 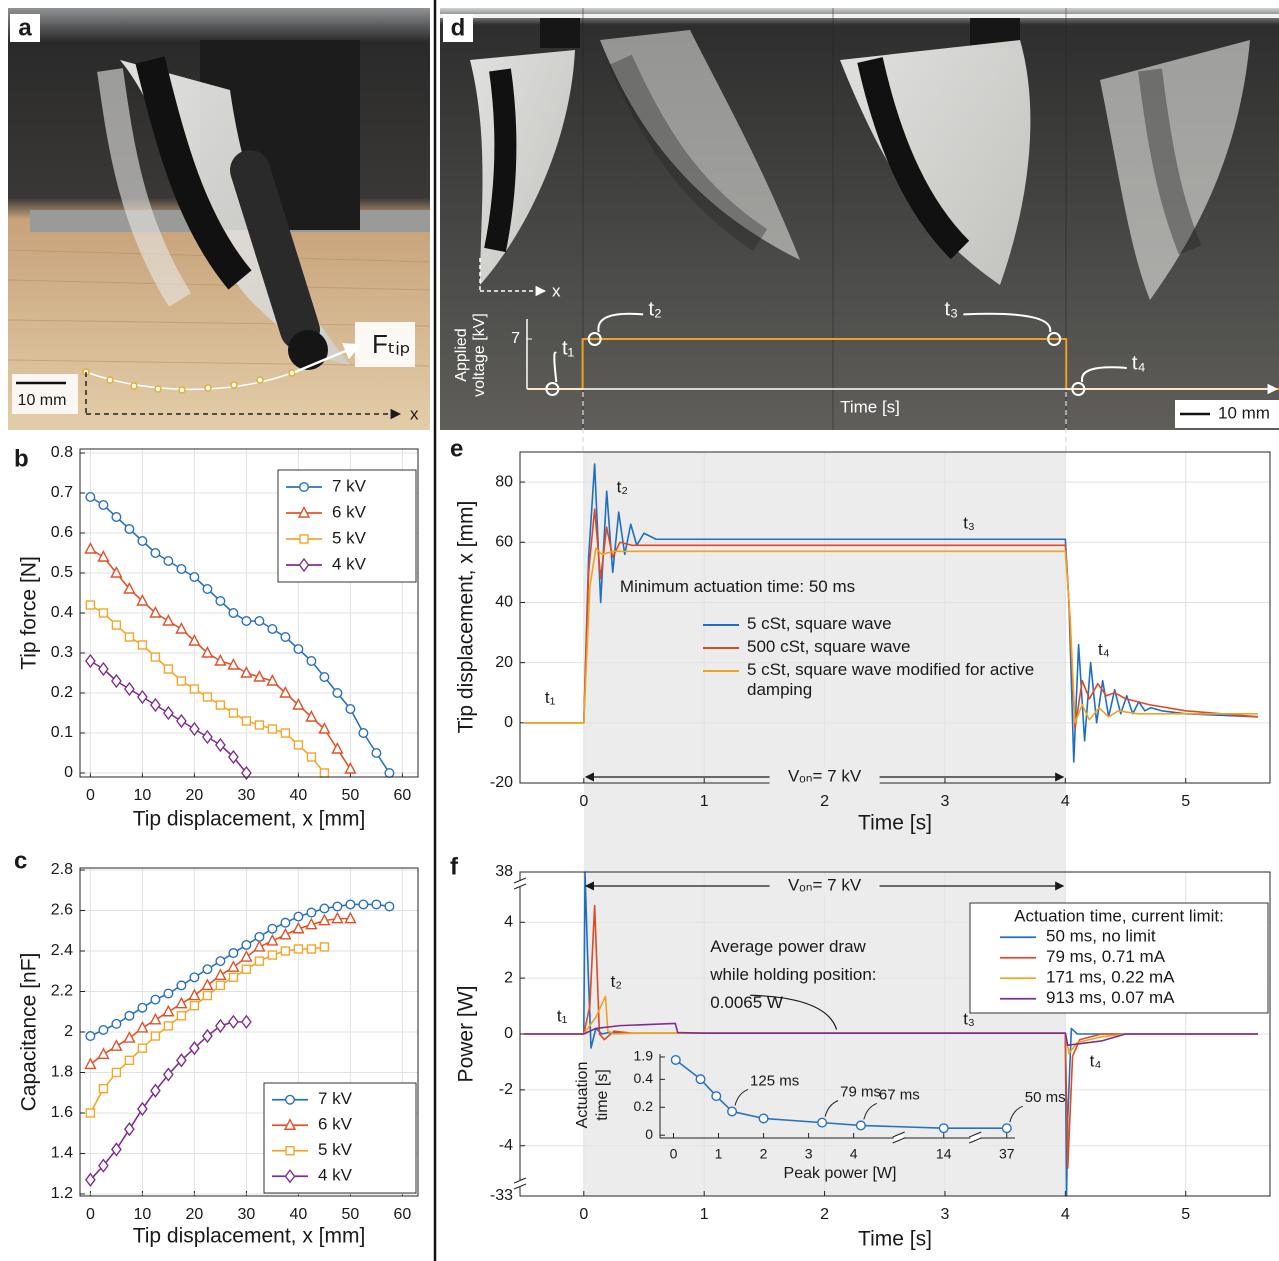 I want to click on line, so click(x=890, y=1025).